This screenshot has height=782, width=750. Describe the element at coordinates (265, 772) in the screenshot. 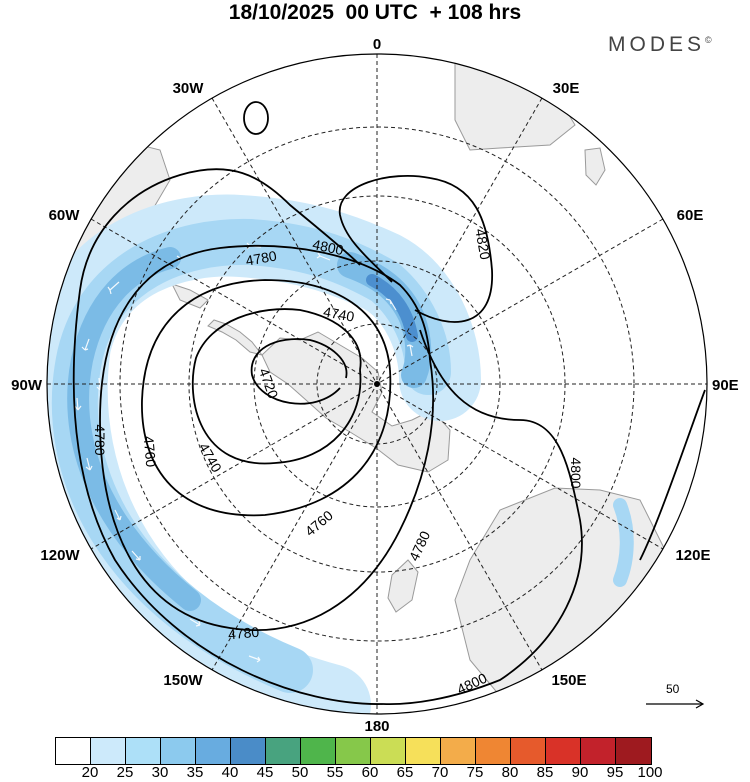

I see `color-bar-tick-label: 45` at that location.